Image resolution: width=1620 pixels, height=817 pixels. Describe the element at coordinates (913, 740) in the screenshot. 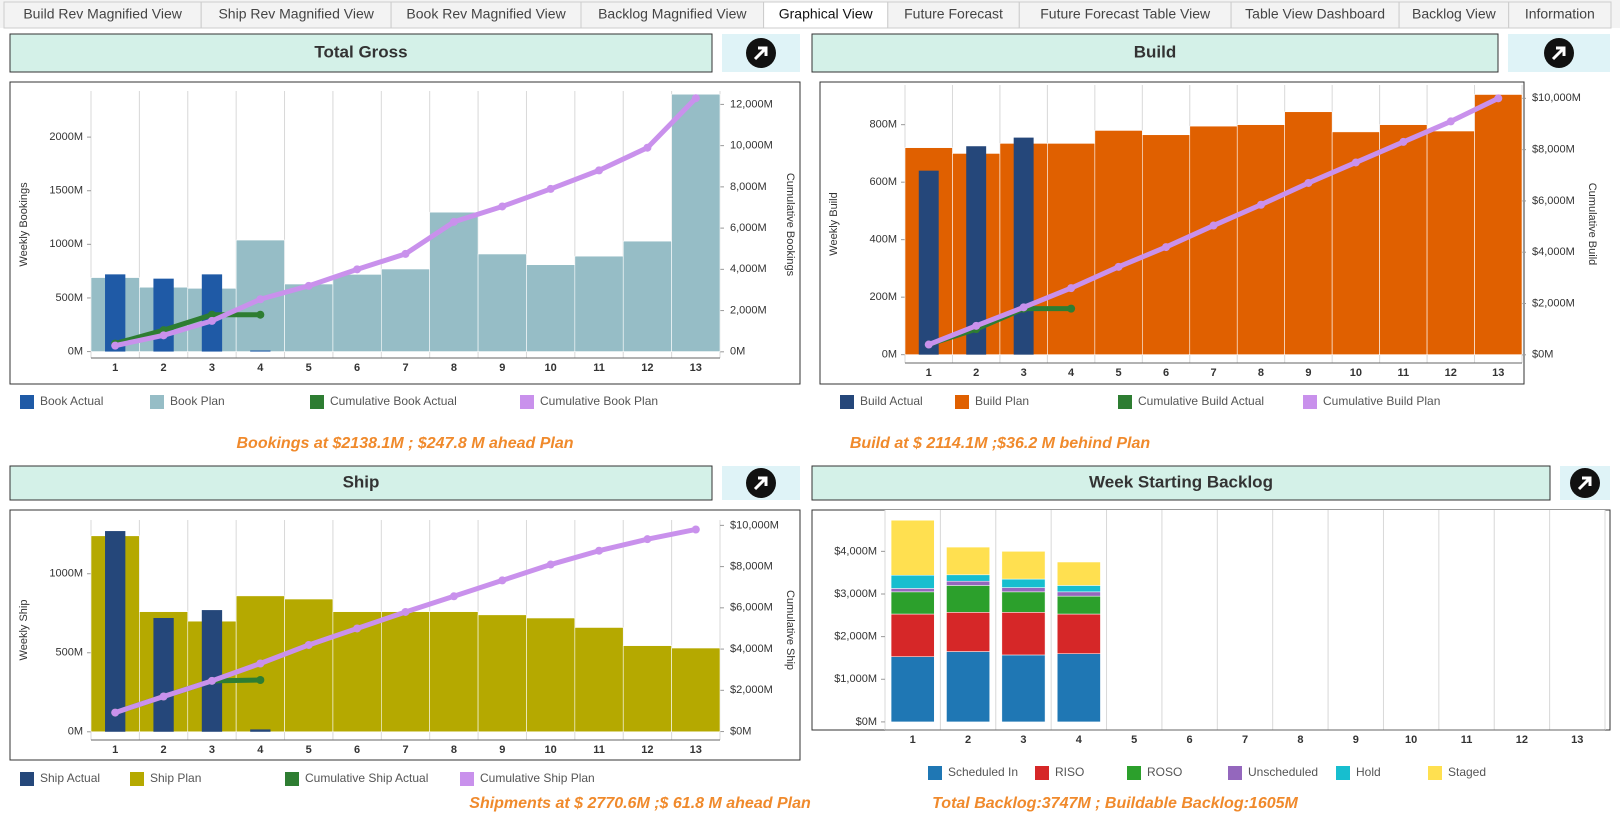

I see `x-tick-label: 1` at that location.